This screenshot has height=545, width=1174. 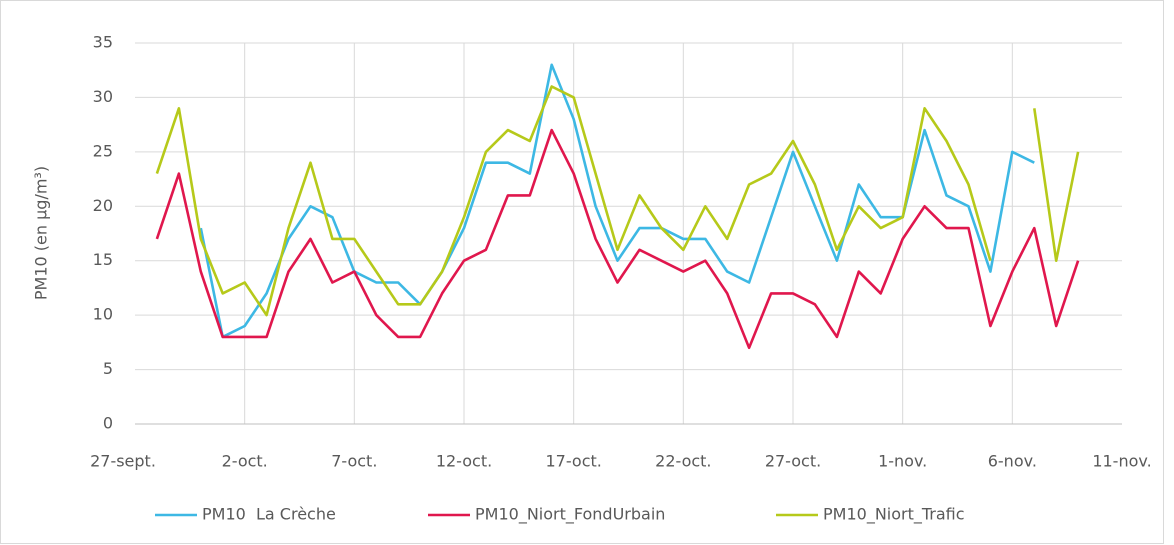 I want to click on legend-label: PM10 La Crèche, so click(x=269, y=514).